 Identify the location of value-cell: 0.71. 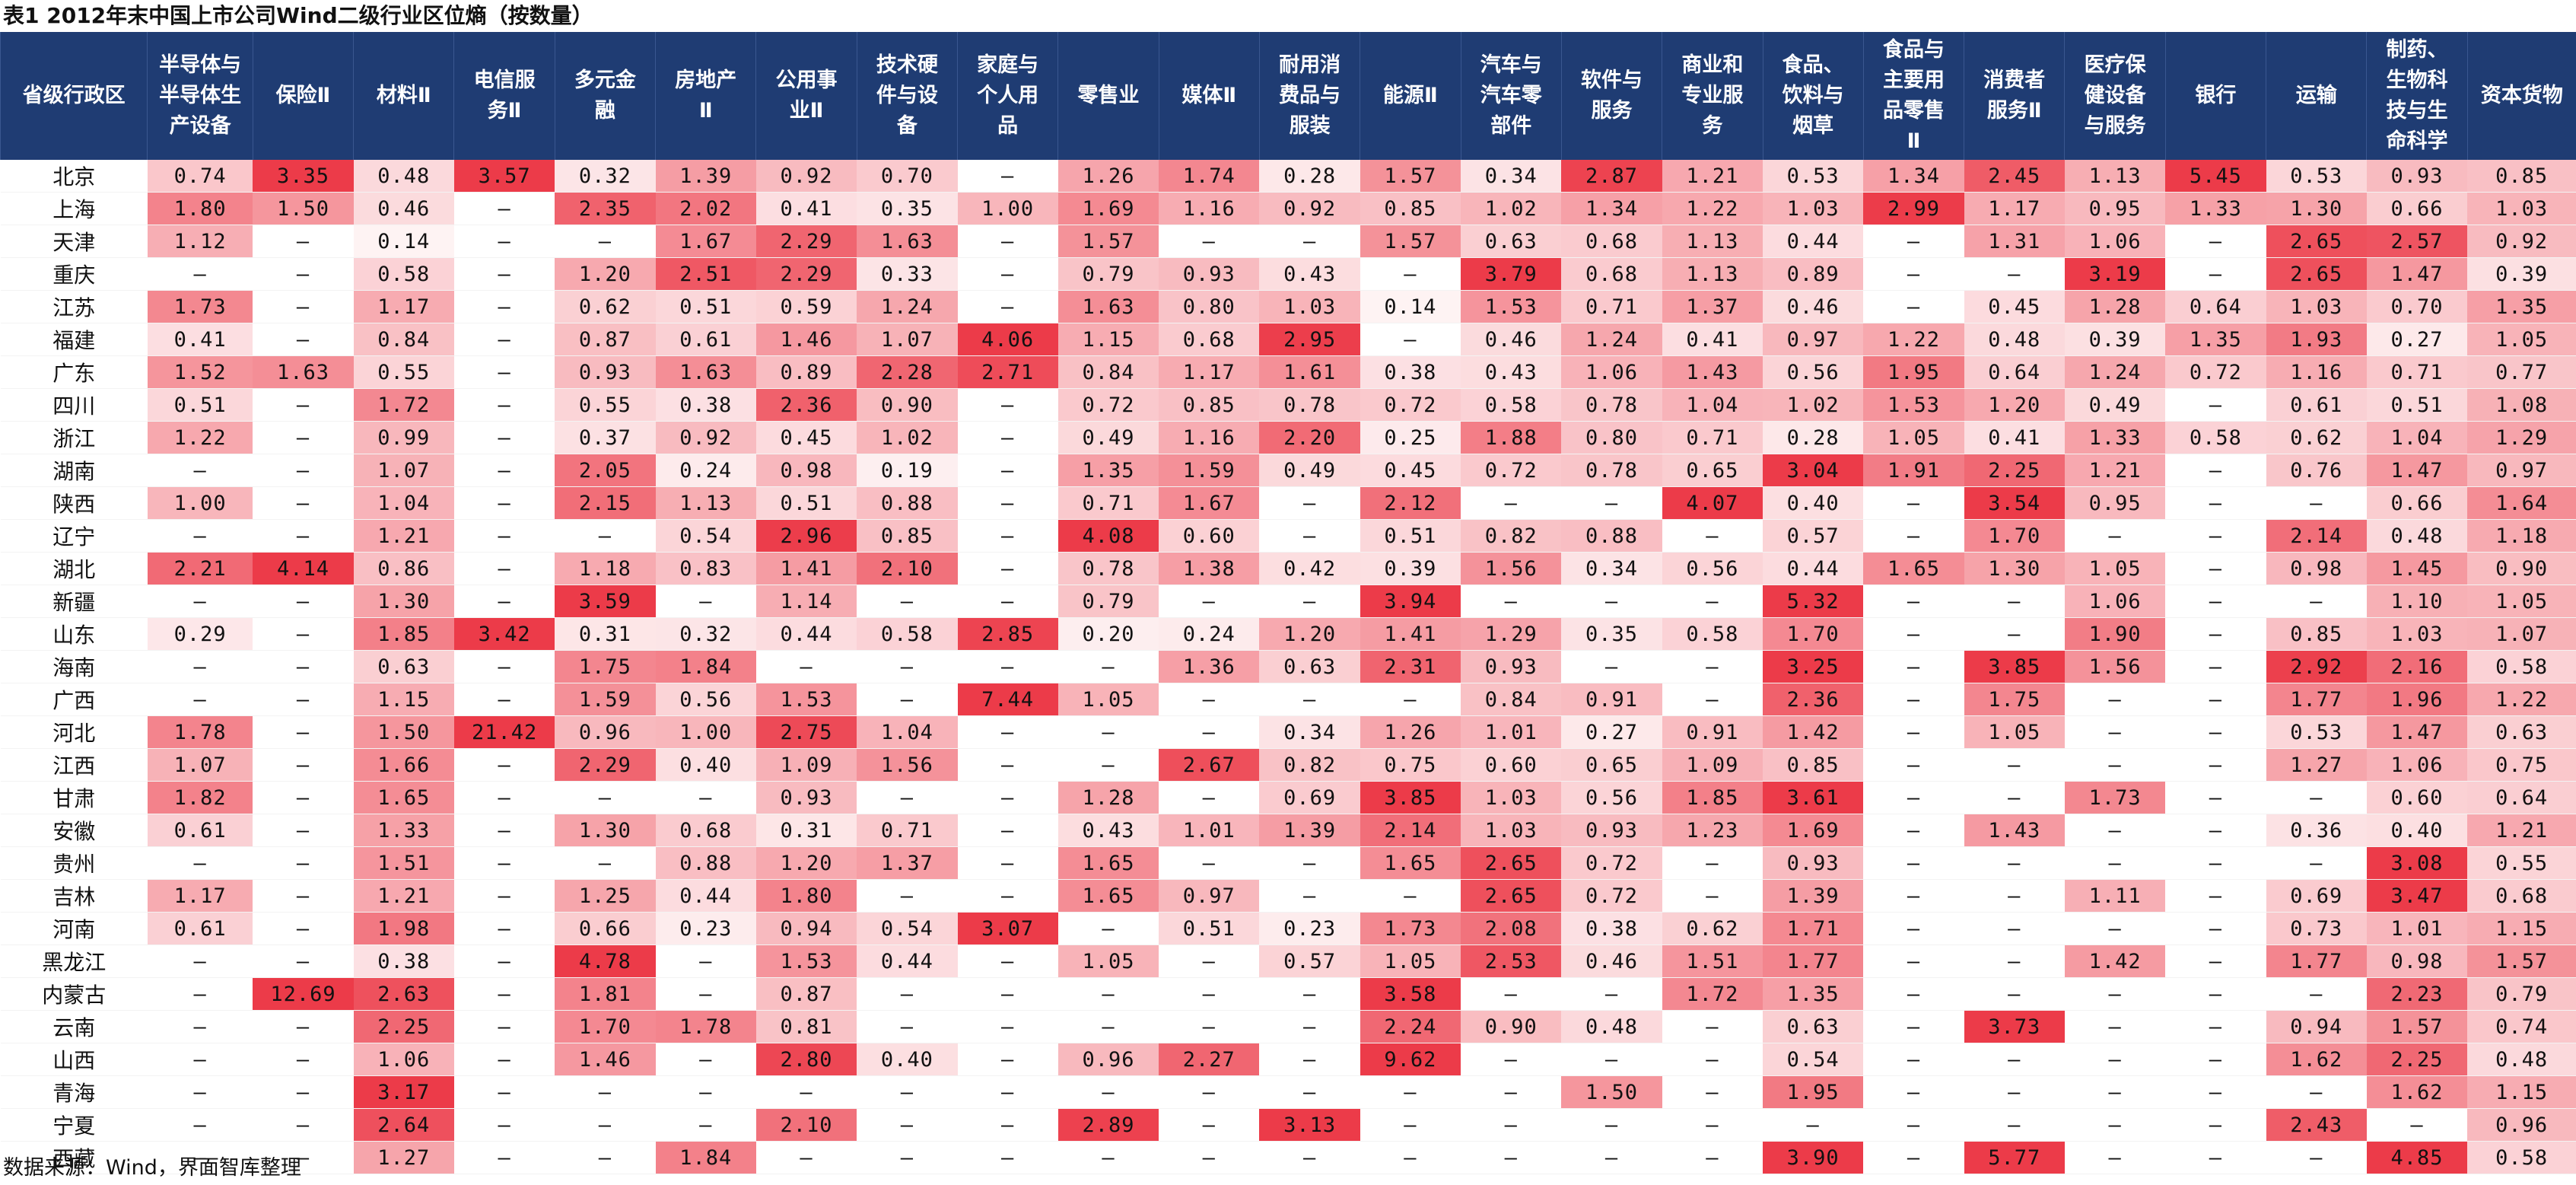
(2417, 372).